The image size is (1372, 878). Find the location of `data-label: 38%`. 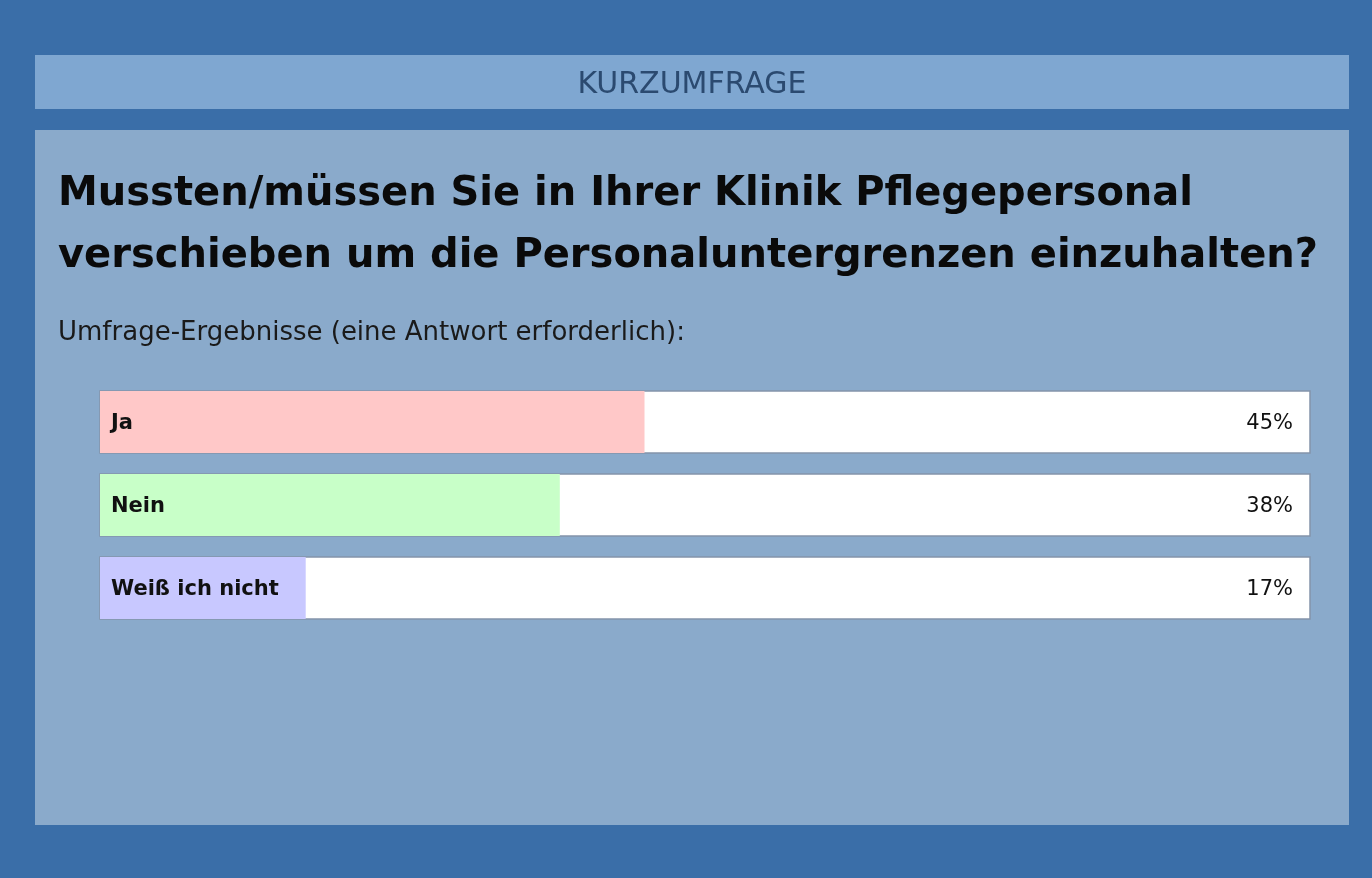

data-label: 38% is located at coordinates (1269, 505).